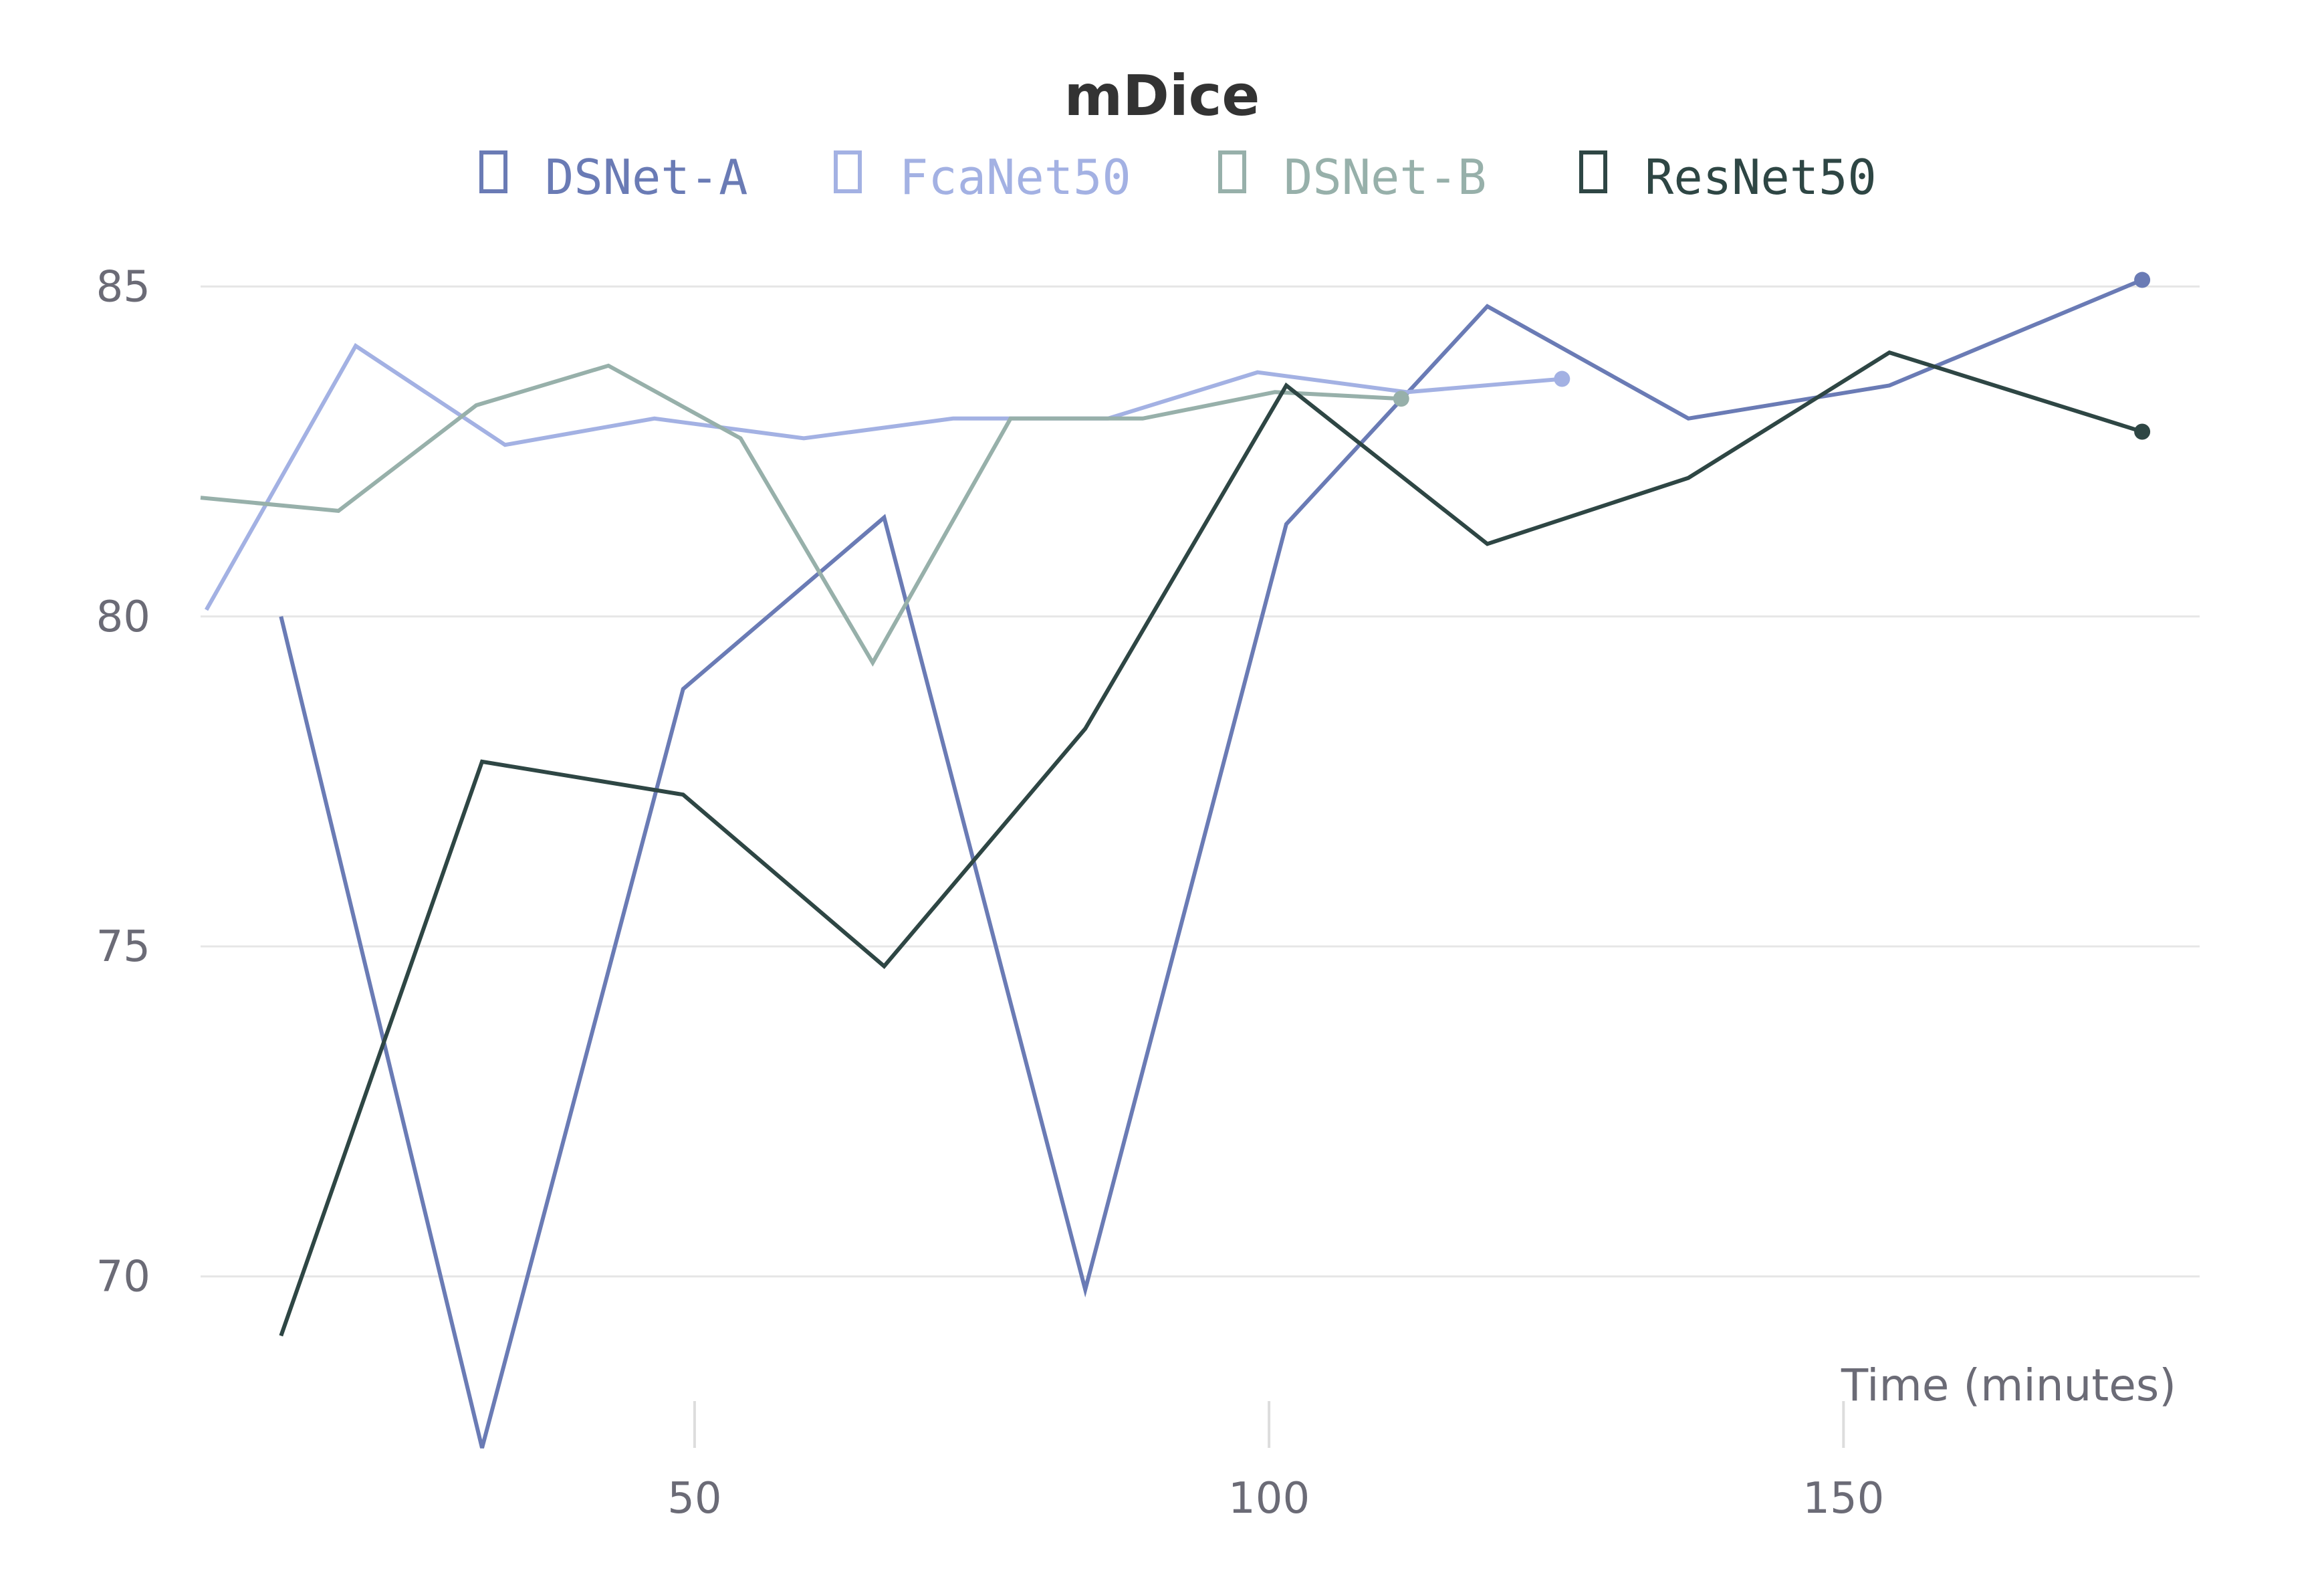 The width and height of the screenshot is (2324, 1589). I want to click on legend-label-dsnet-b: DSNet-B, so click(1385, 177).